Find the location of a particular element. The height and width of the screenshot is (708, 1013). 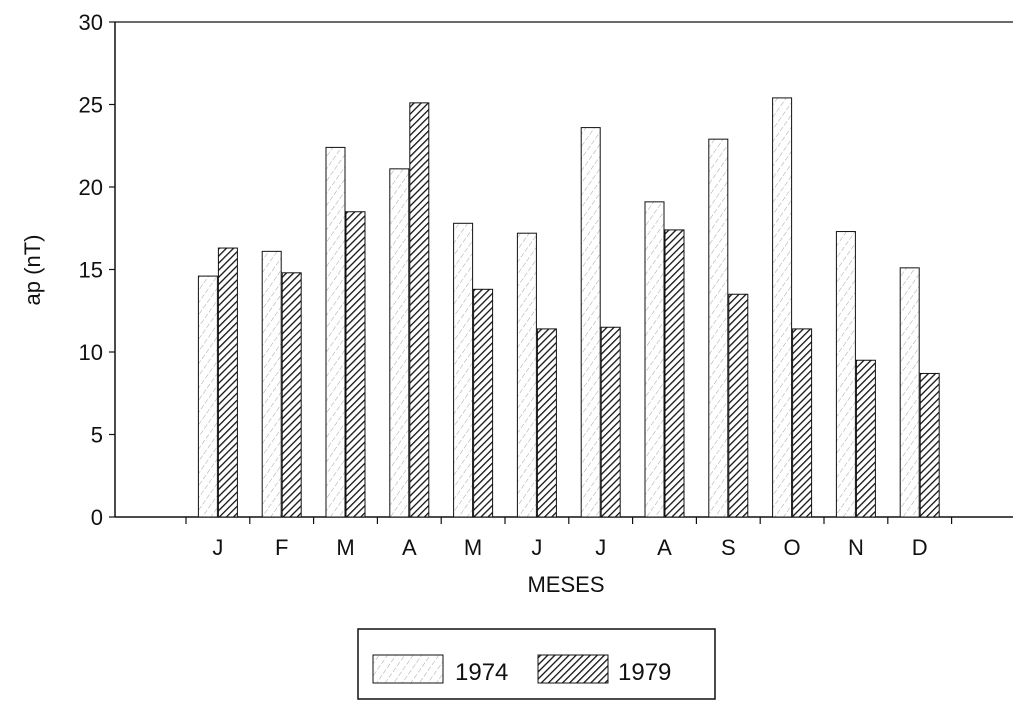

legend-swatch-1974 is located at coordinates (408, 669).